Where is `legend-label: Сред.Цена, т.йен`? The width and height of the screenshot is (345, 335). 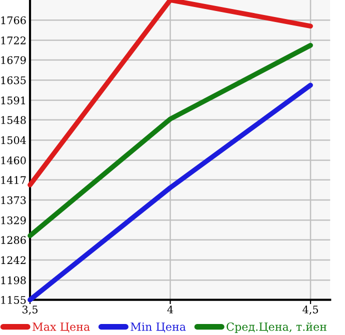
legend-label: Сред.Цена, т.йен is located at coordinates (276, 328).